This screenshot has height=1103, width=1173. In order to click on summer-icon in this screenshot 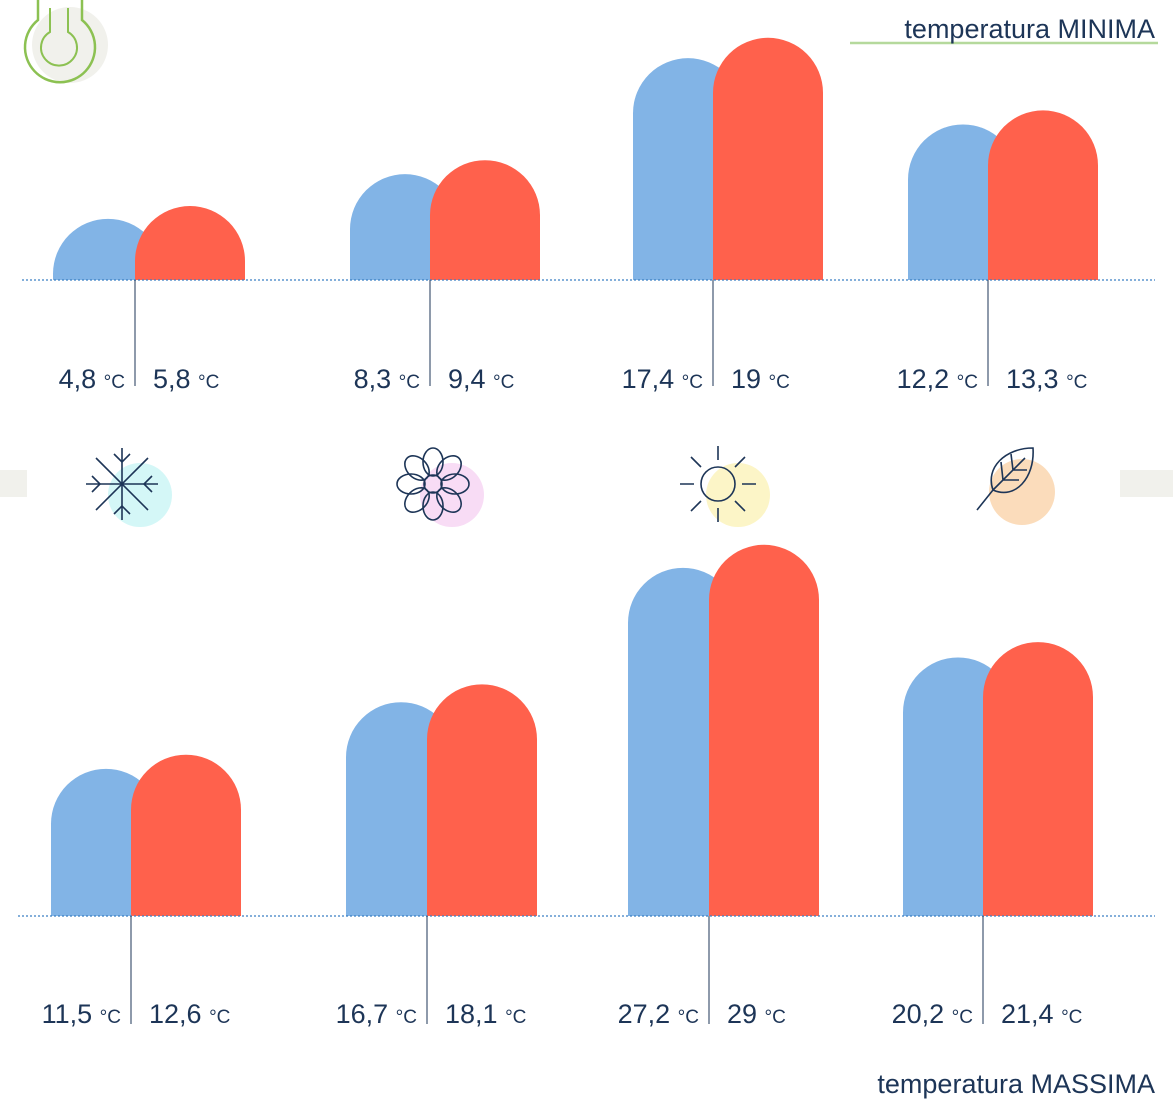, I will do `click(725, 486)`.